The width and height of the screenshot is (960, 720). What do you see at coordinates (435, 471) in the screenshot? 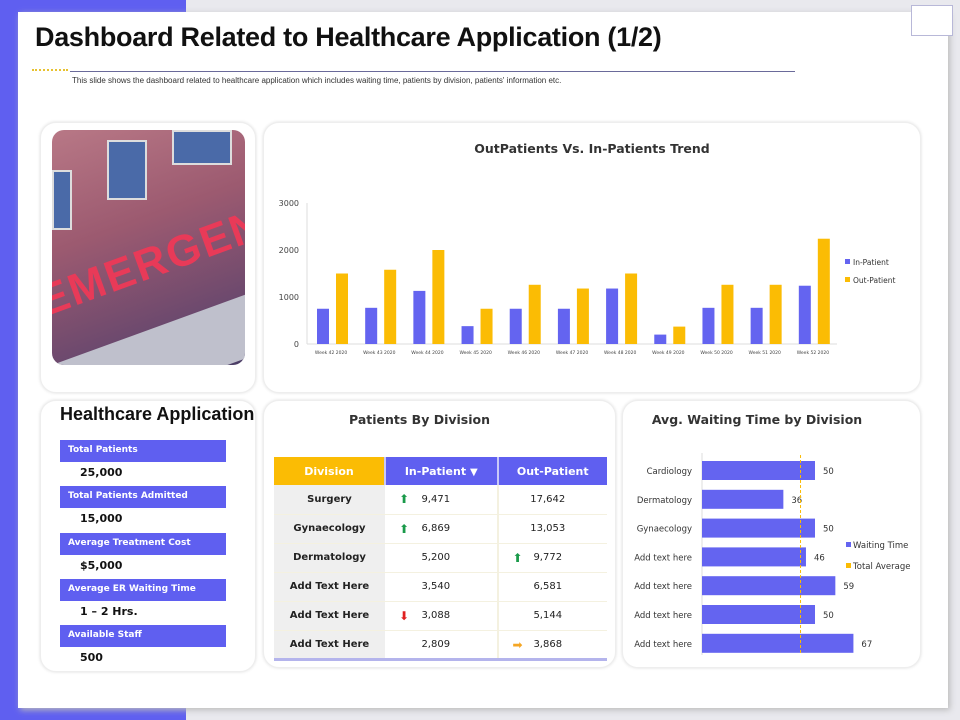
I see `column-header-label: In-Patient` at bounding box center [435, 471].